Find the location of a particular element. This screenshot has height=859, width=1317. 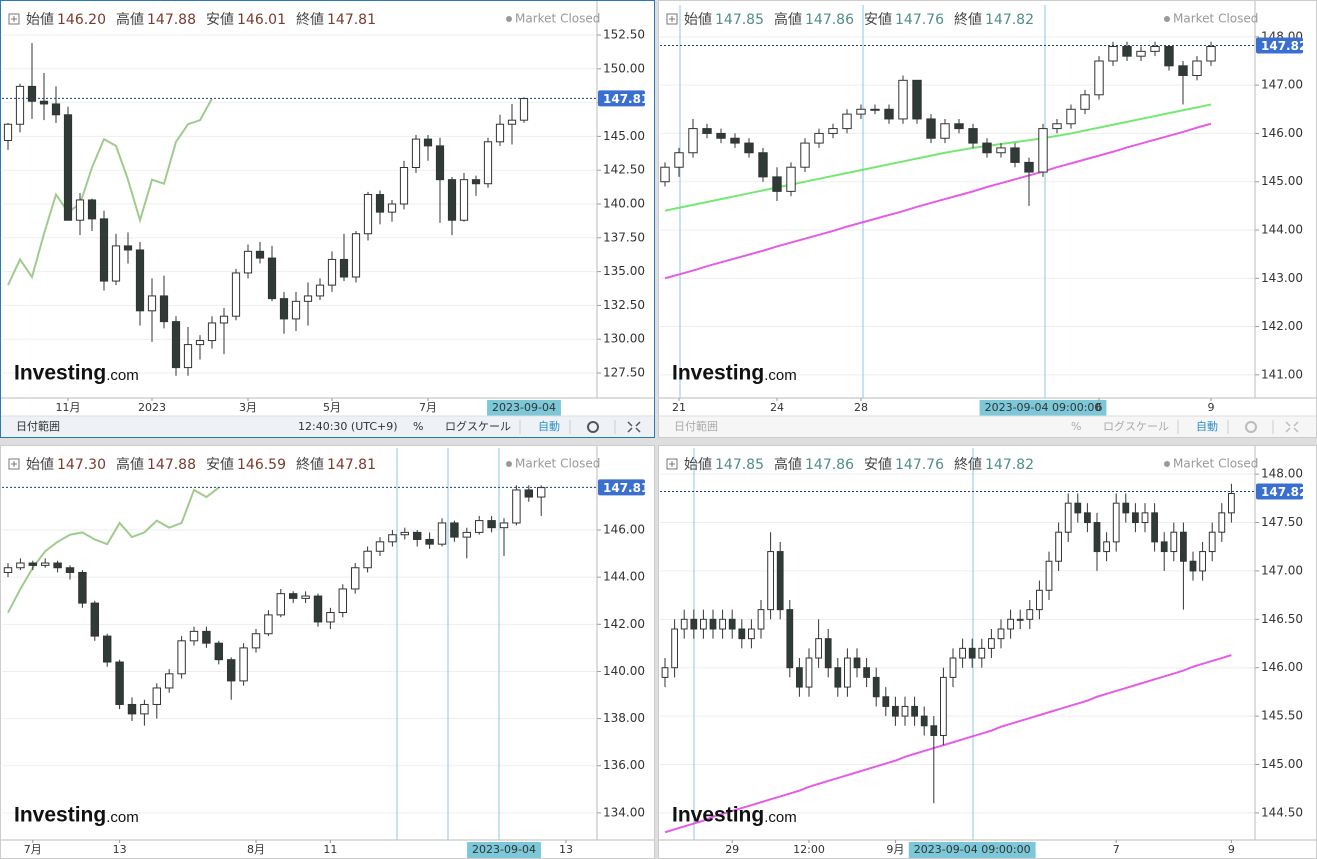

watermark: Investing is located at coordinates (60, 815).